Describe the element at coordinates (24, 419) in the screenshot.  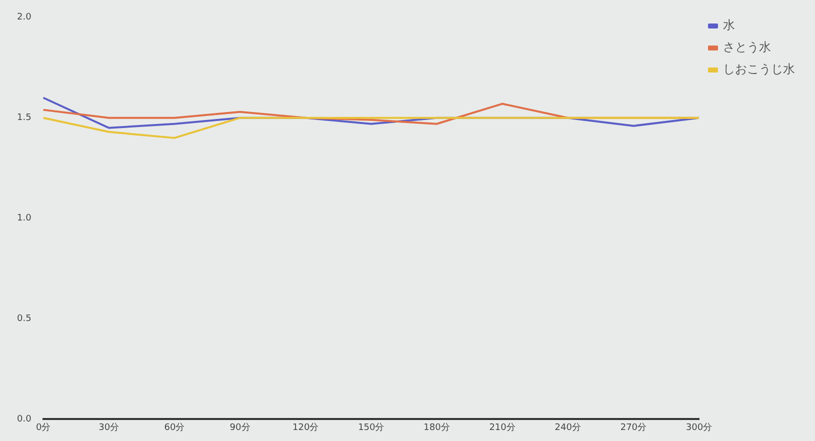
I see `y-tick-label: 0.0` at that location.